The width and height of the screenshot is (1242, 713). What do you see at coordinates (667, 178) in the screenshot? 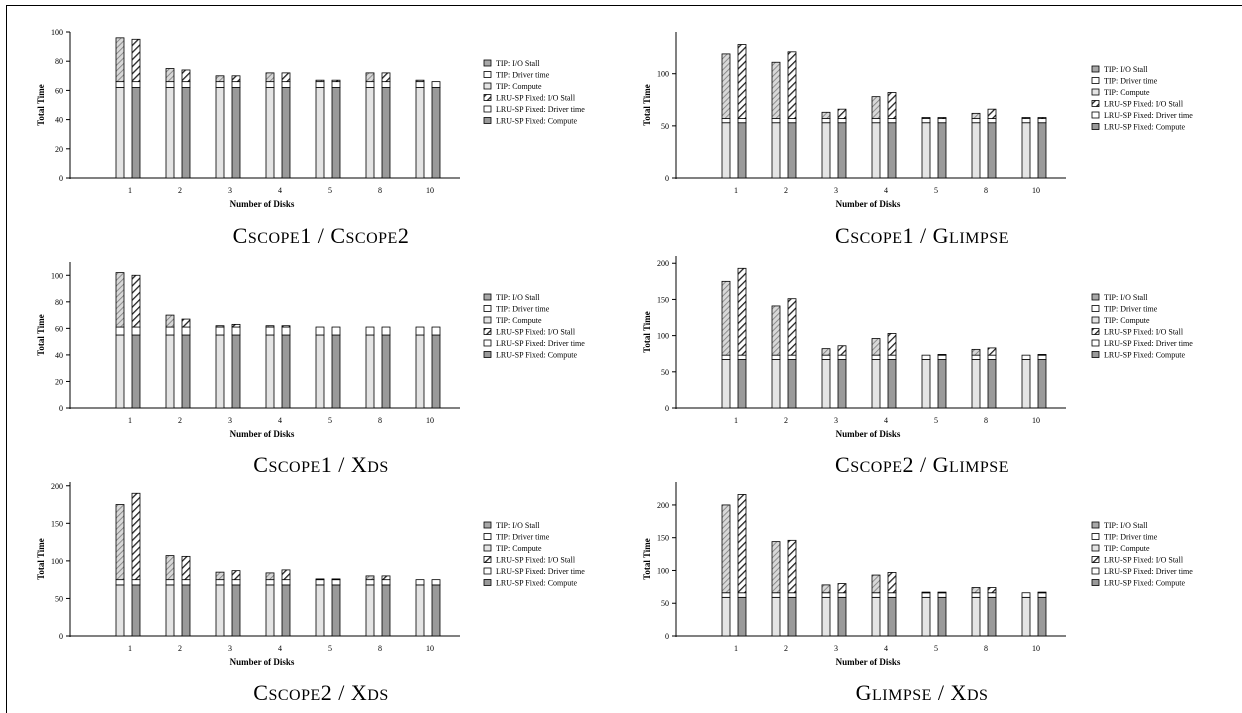
I see `y-tick-label: 0` at bounding box center [667, 178].